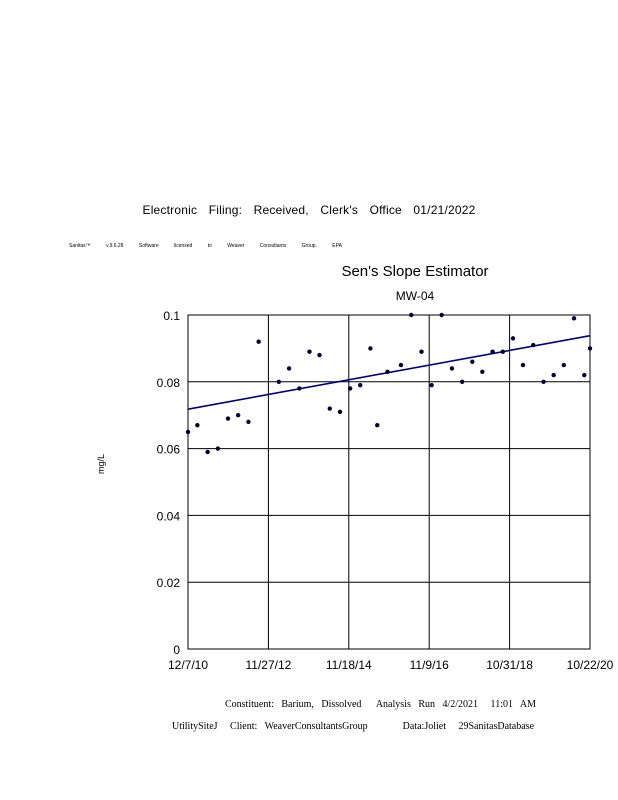  What do you see at coordinates (169, 516) in the screenshot?
I see `y-tick-label: 0.04` at bounding box center [169, 516].